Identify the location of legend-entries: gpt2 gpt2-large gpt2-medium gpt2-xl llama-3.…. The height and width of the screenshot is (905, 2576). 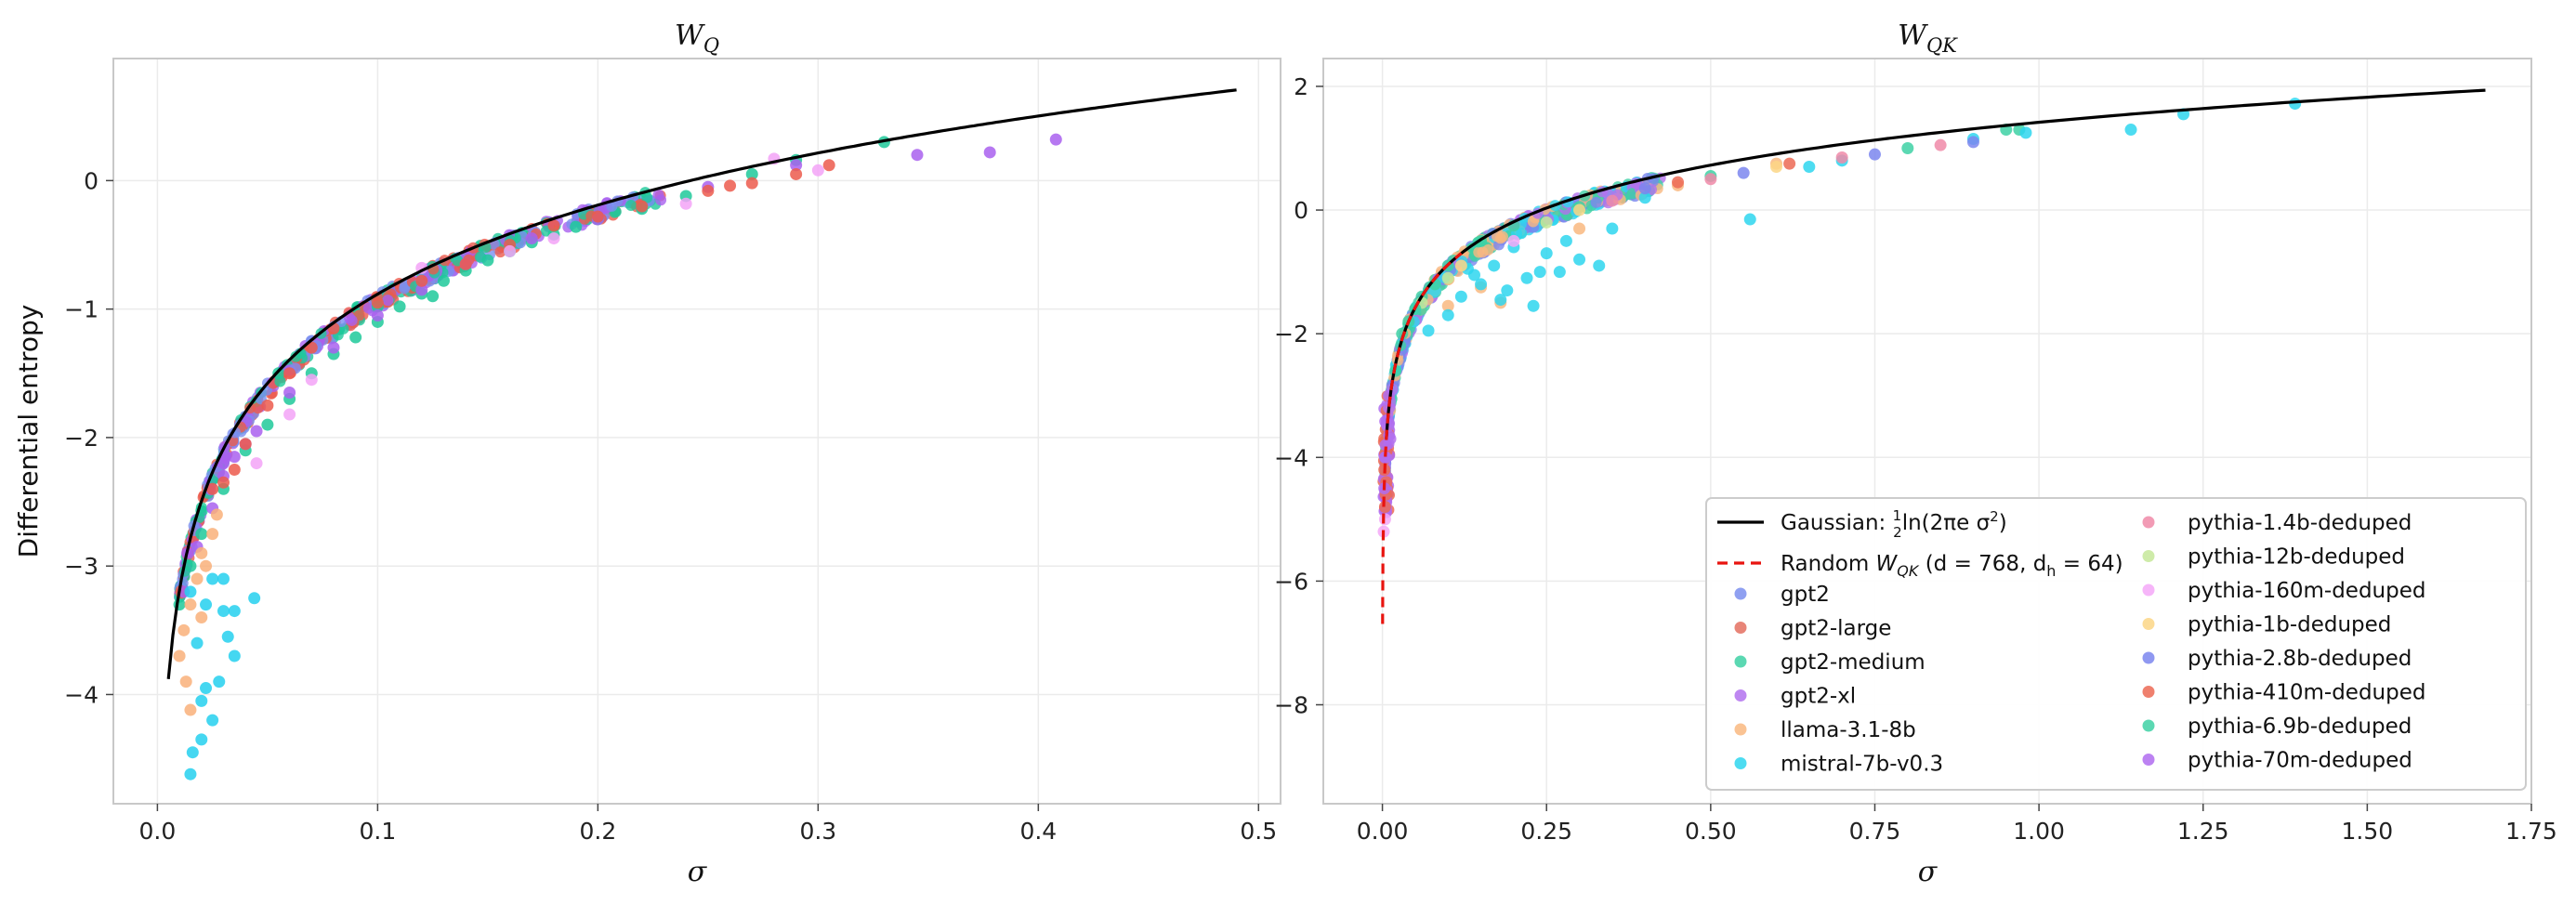
(2079, 644).